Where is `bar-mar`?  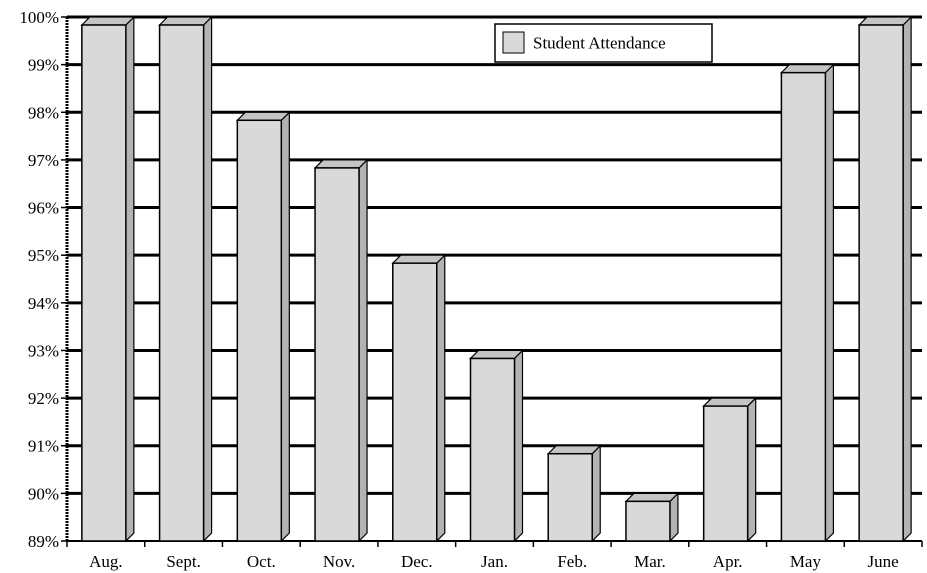 bar-mar is located at coordinates (652, 517).